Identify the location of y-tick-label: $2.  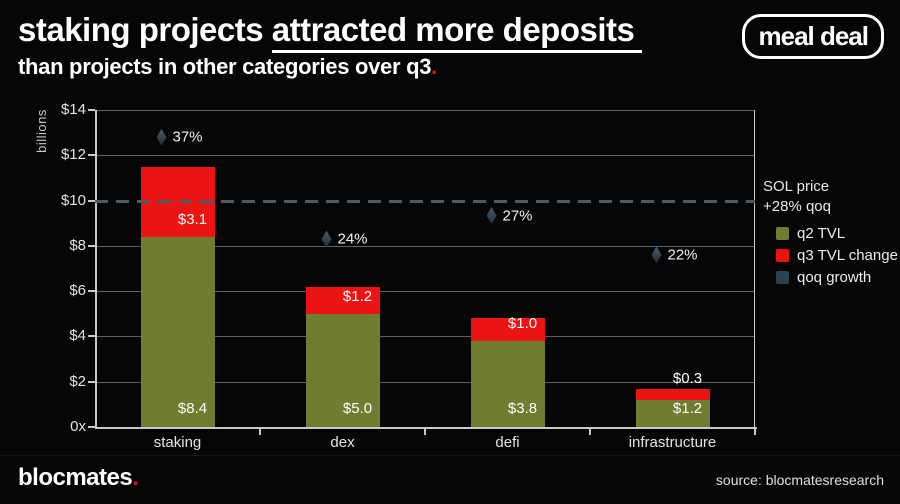
(77, 381).